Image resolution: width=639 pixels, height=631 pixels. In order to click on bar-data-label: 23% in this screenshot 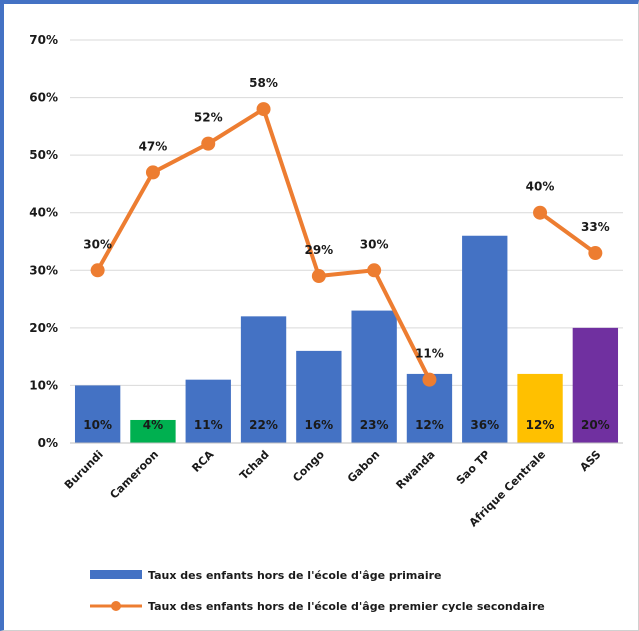, I will do `click(374, 425)`.